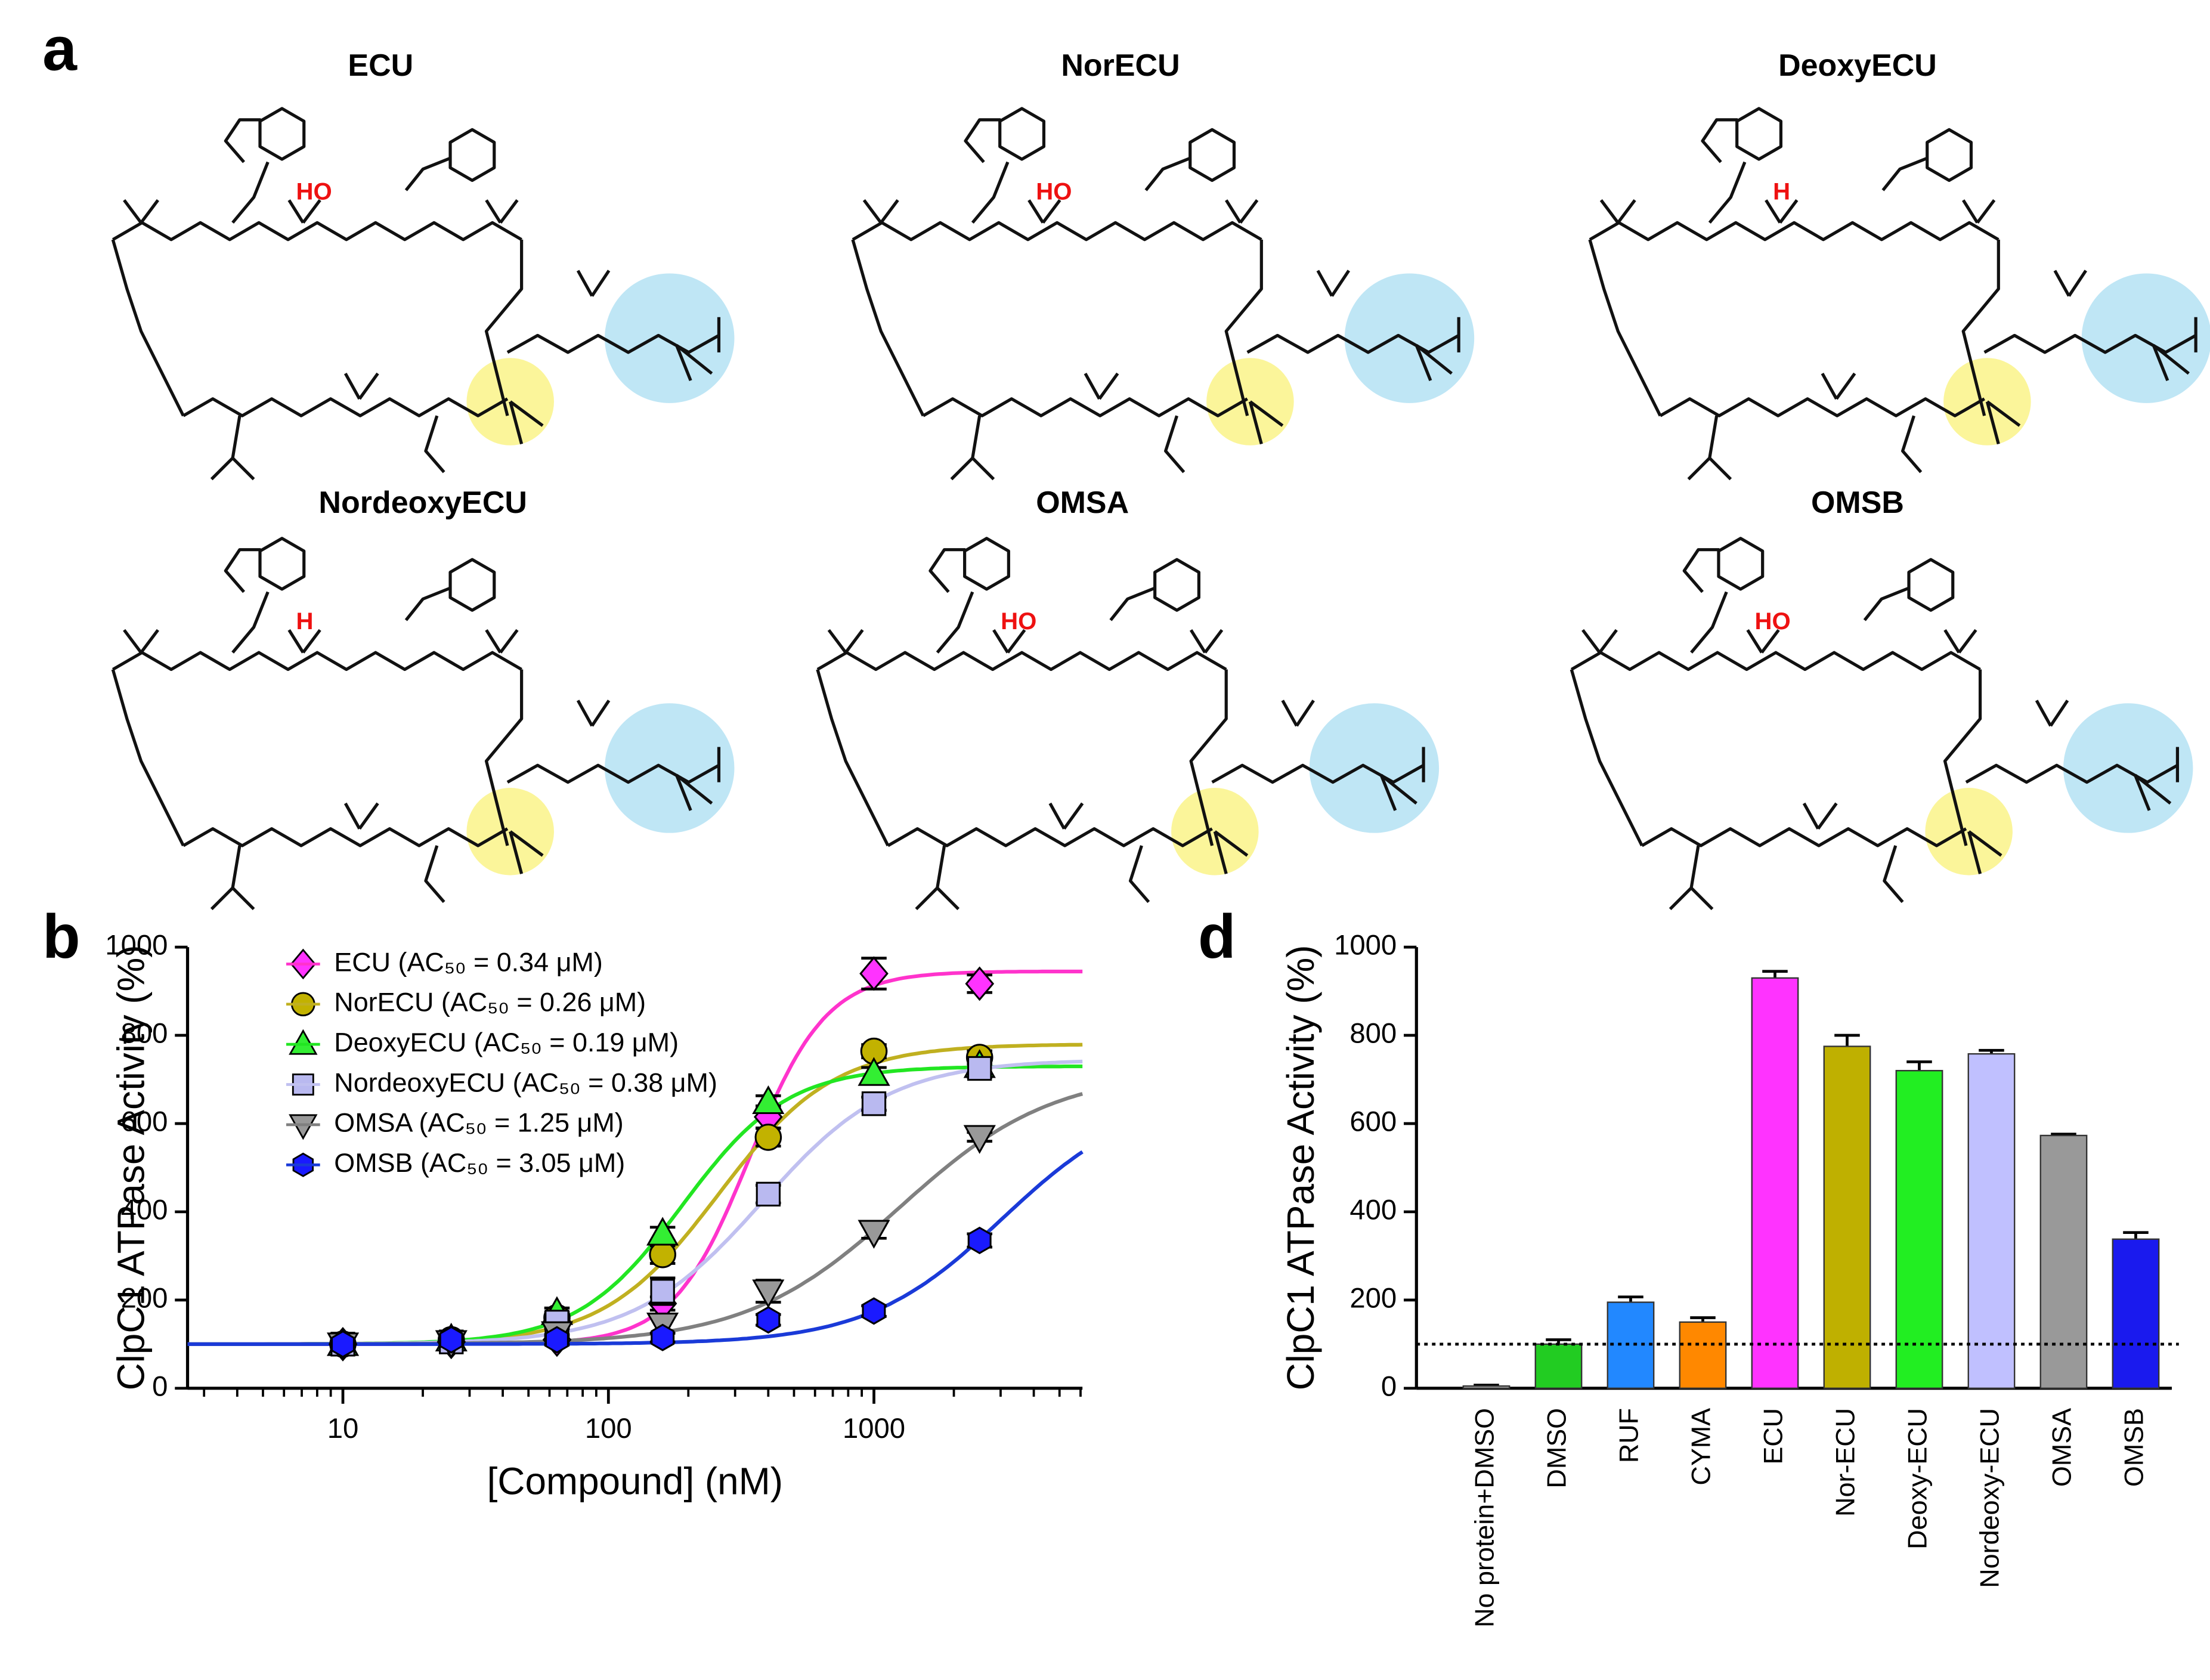  I want to click on x-tick-label: 10, so click(343, 1428).